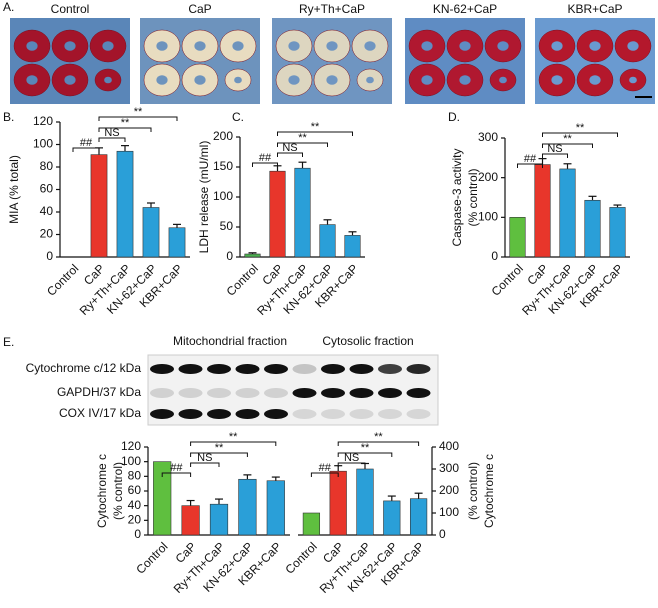 The height and width of the screenshot is (608, 658). What do you see at coordinates (43, 121) in the screenshot?
I see `y-tick-label: 120` at bounding box center [43, 121].